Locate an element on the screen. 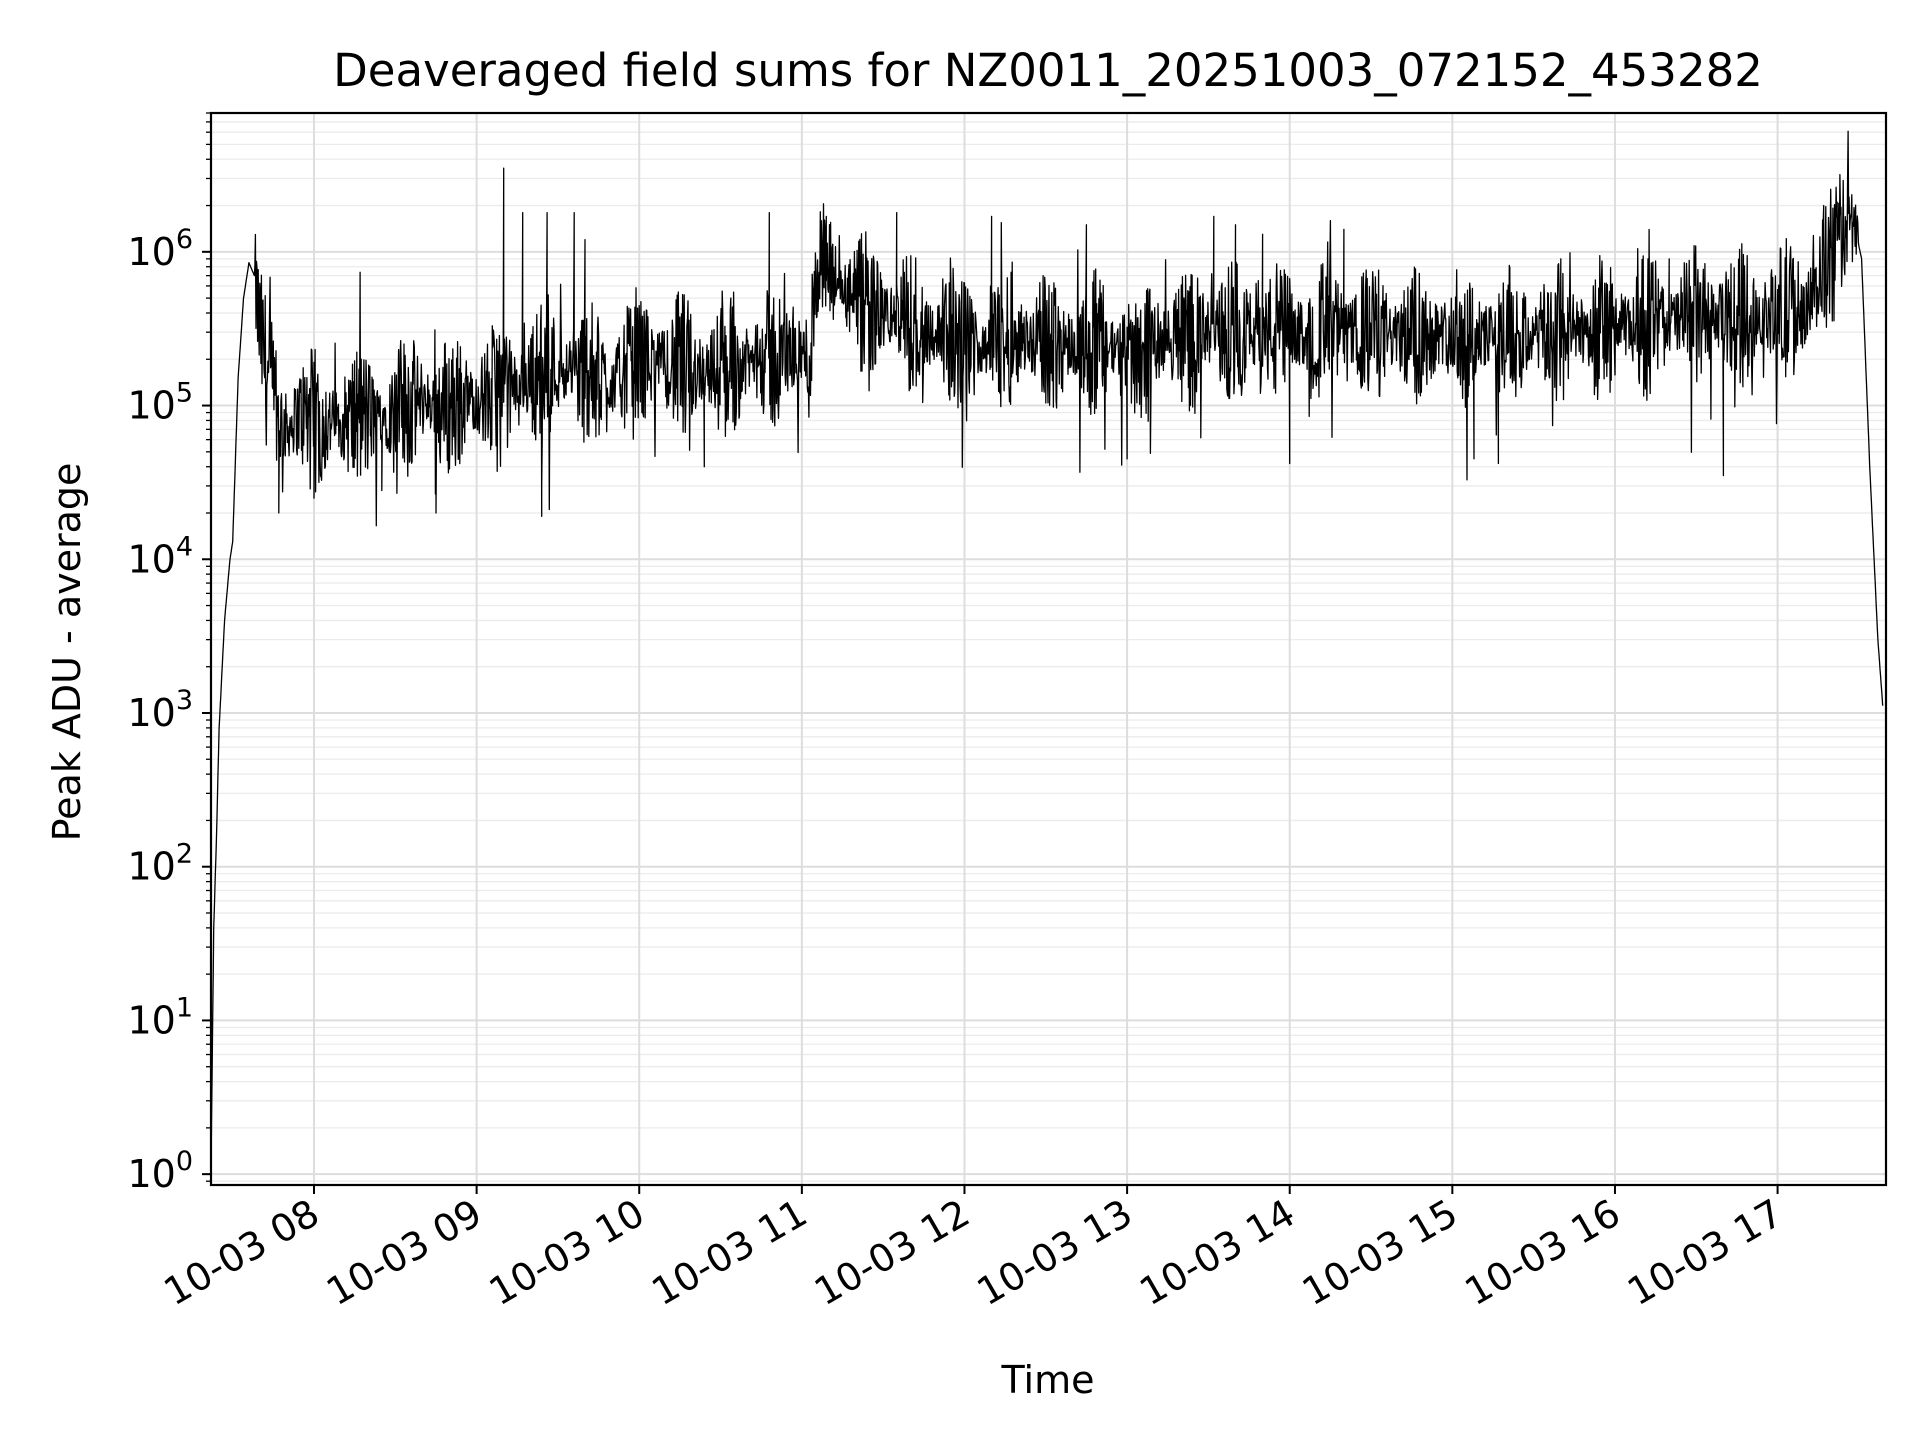  y-tick-label: 100 is located at coordinates (160, 1171).